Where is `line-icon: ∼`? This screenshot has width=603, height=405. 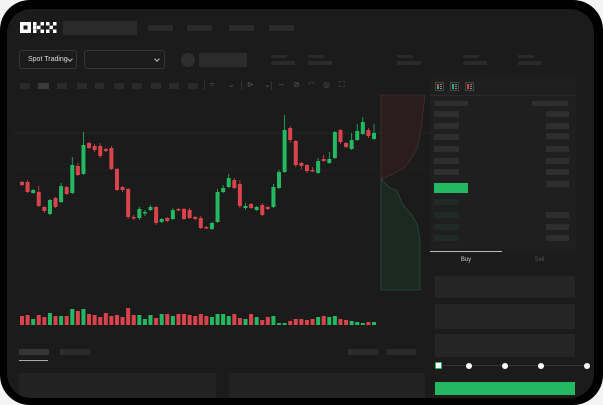 line-icon: ∼ is located at coordinates (281, 84).